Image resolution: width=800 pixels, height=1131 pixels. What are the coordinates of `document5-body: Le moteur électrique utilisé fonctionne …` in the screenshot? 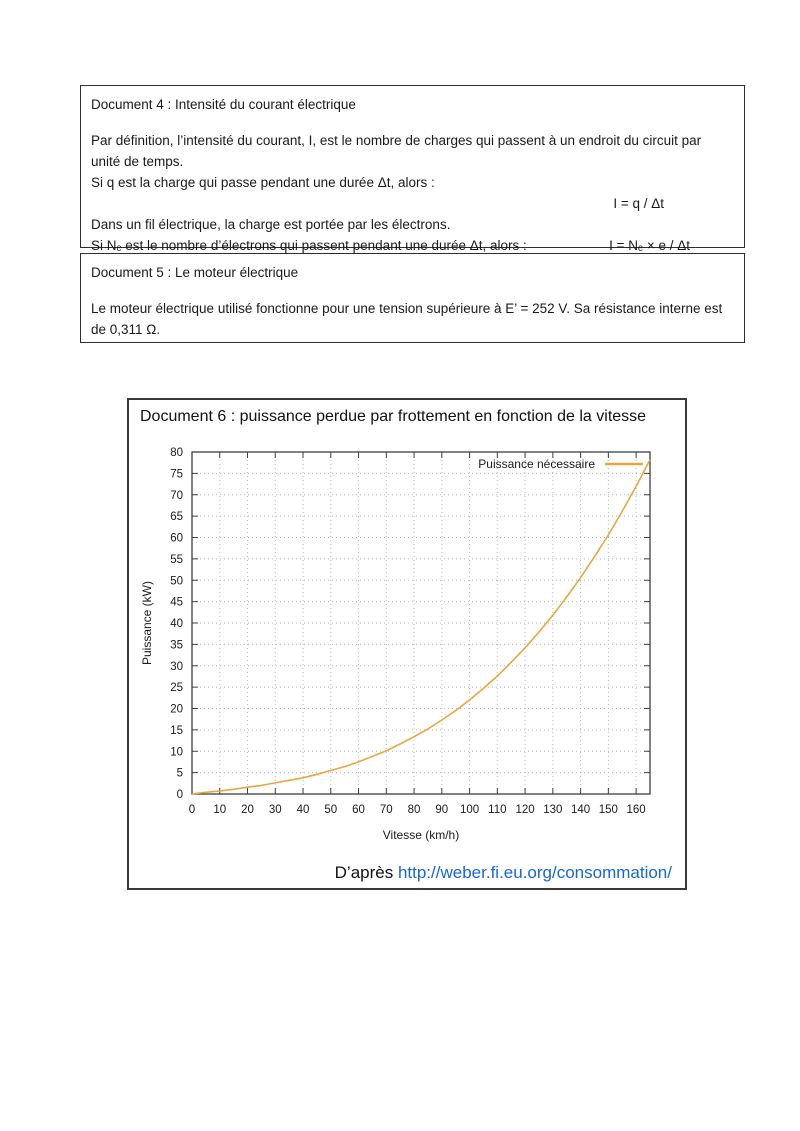 It's located at (407, 319).